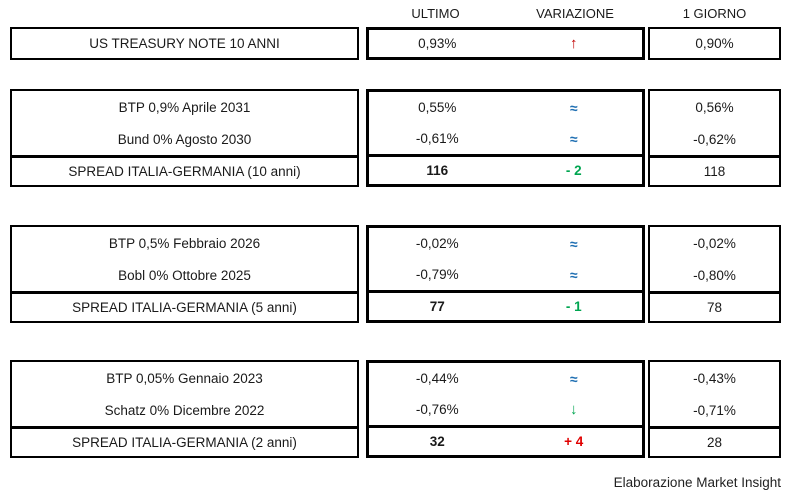 The height and width of the screenshot is (498, 794). I want to click on table-row-label: Bobl 0% Ottobre 2025, so click(184, 275).